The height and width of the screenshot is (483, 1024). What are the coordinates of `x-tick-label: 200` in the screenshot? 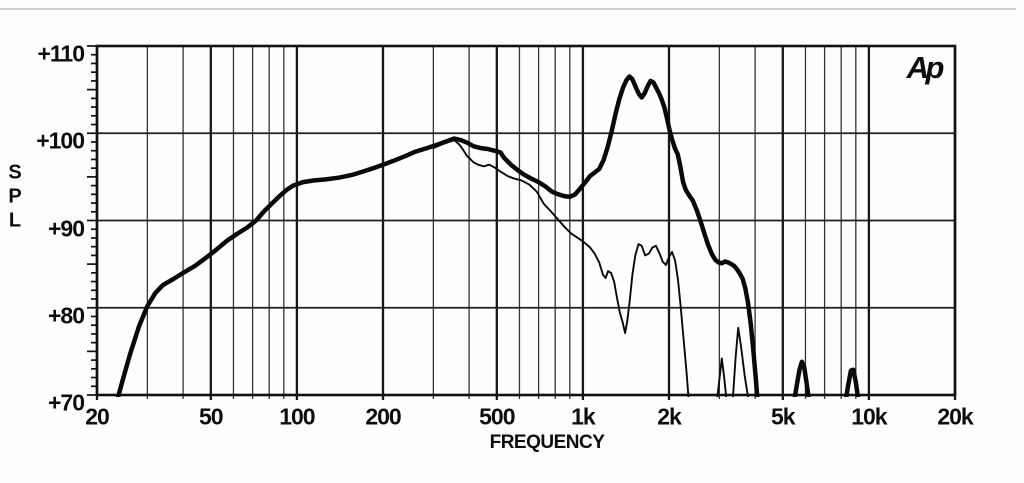 It's located at (383, 416).